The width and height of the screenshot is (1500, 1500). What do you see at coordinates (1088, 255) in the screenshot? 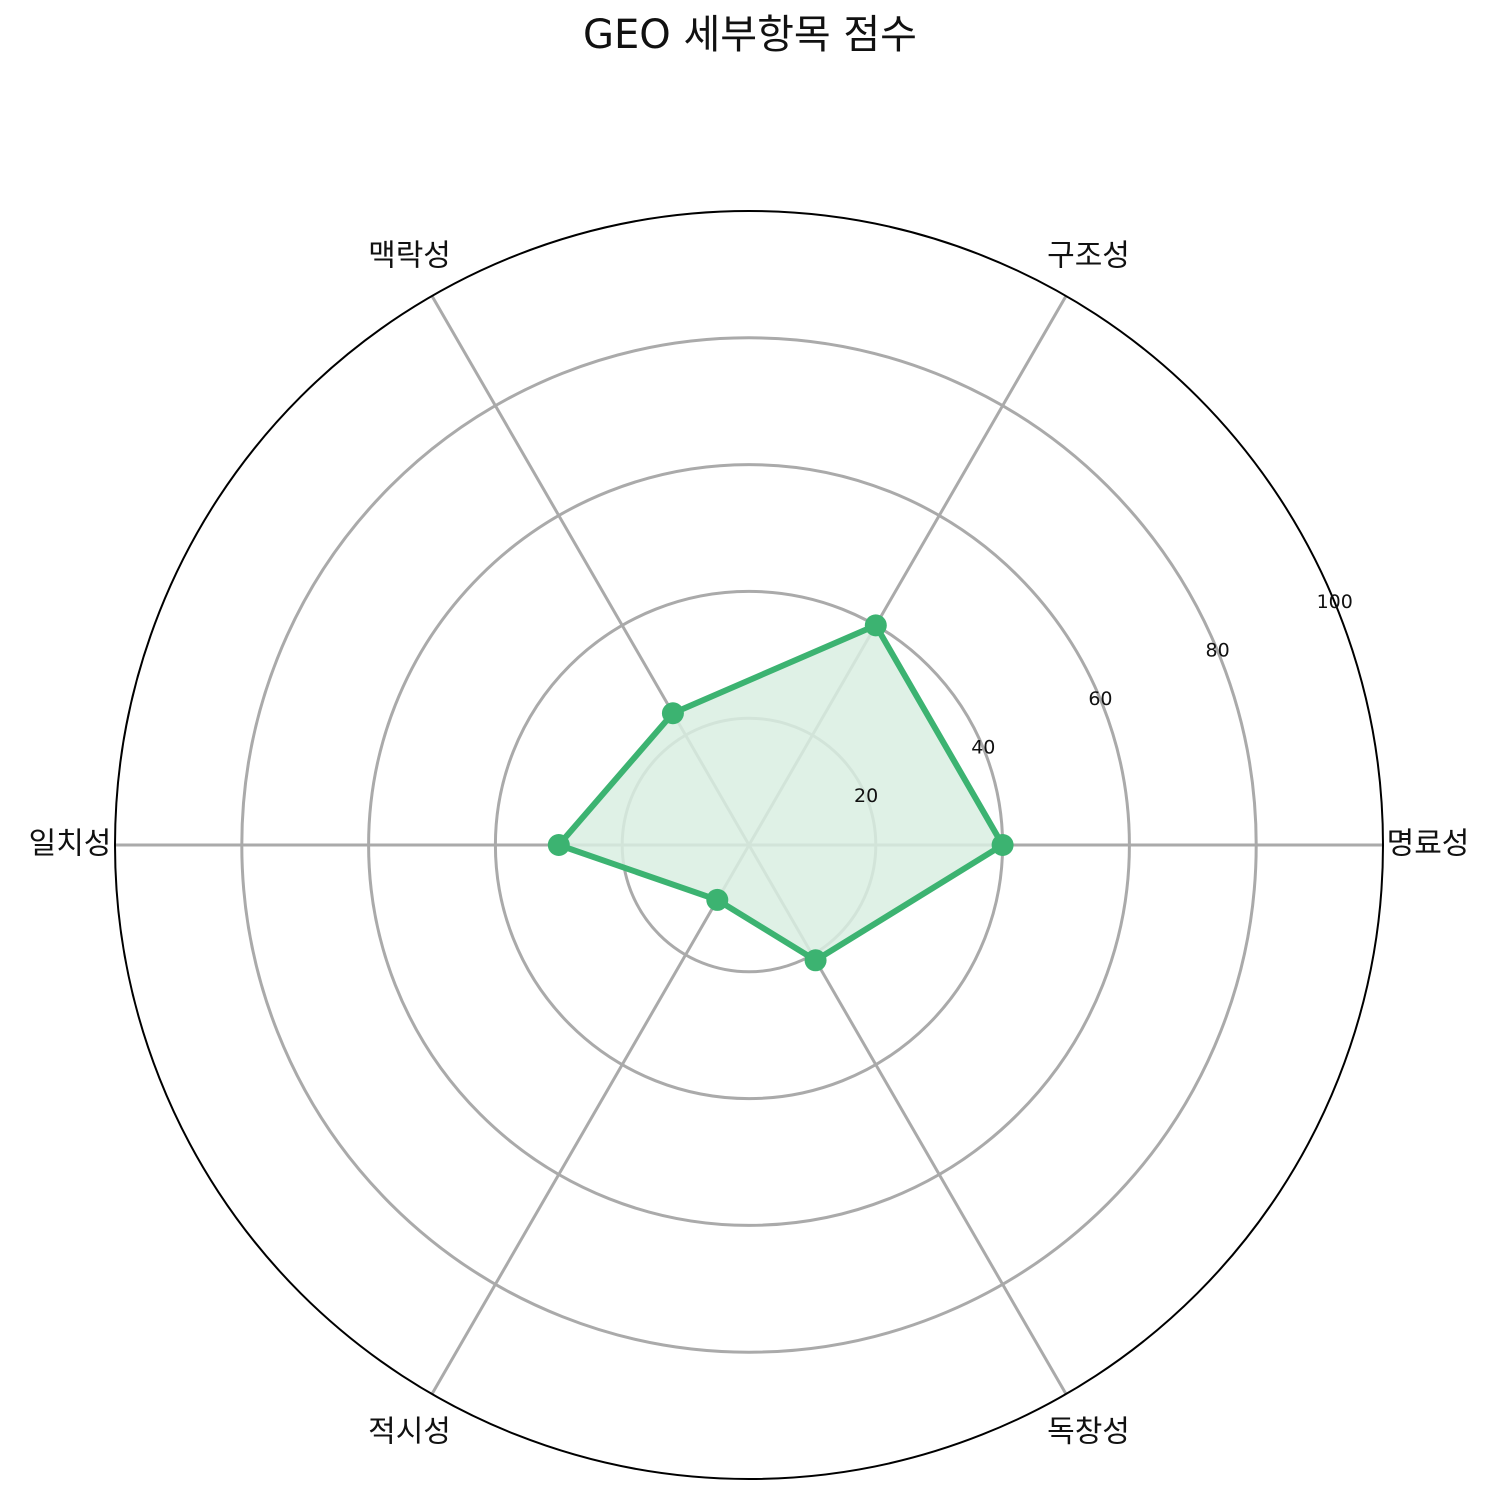
I see `axis-label-구조성: 구조성` at bounding box center [1088, 255].